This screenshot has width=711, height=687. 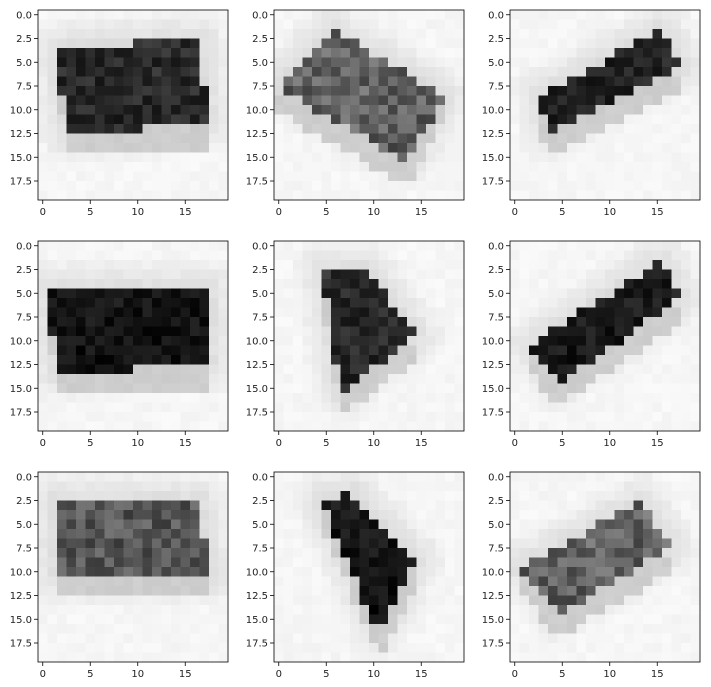 What do you see at coordinates (24, 87) in the screenshot?
I see `y-tick-label: 7.5` at bounding box center [24, 87].